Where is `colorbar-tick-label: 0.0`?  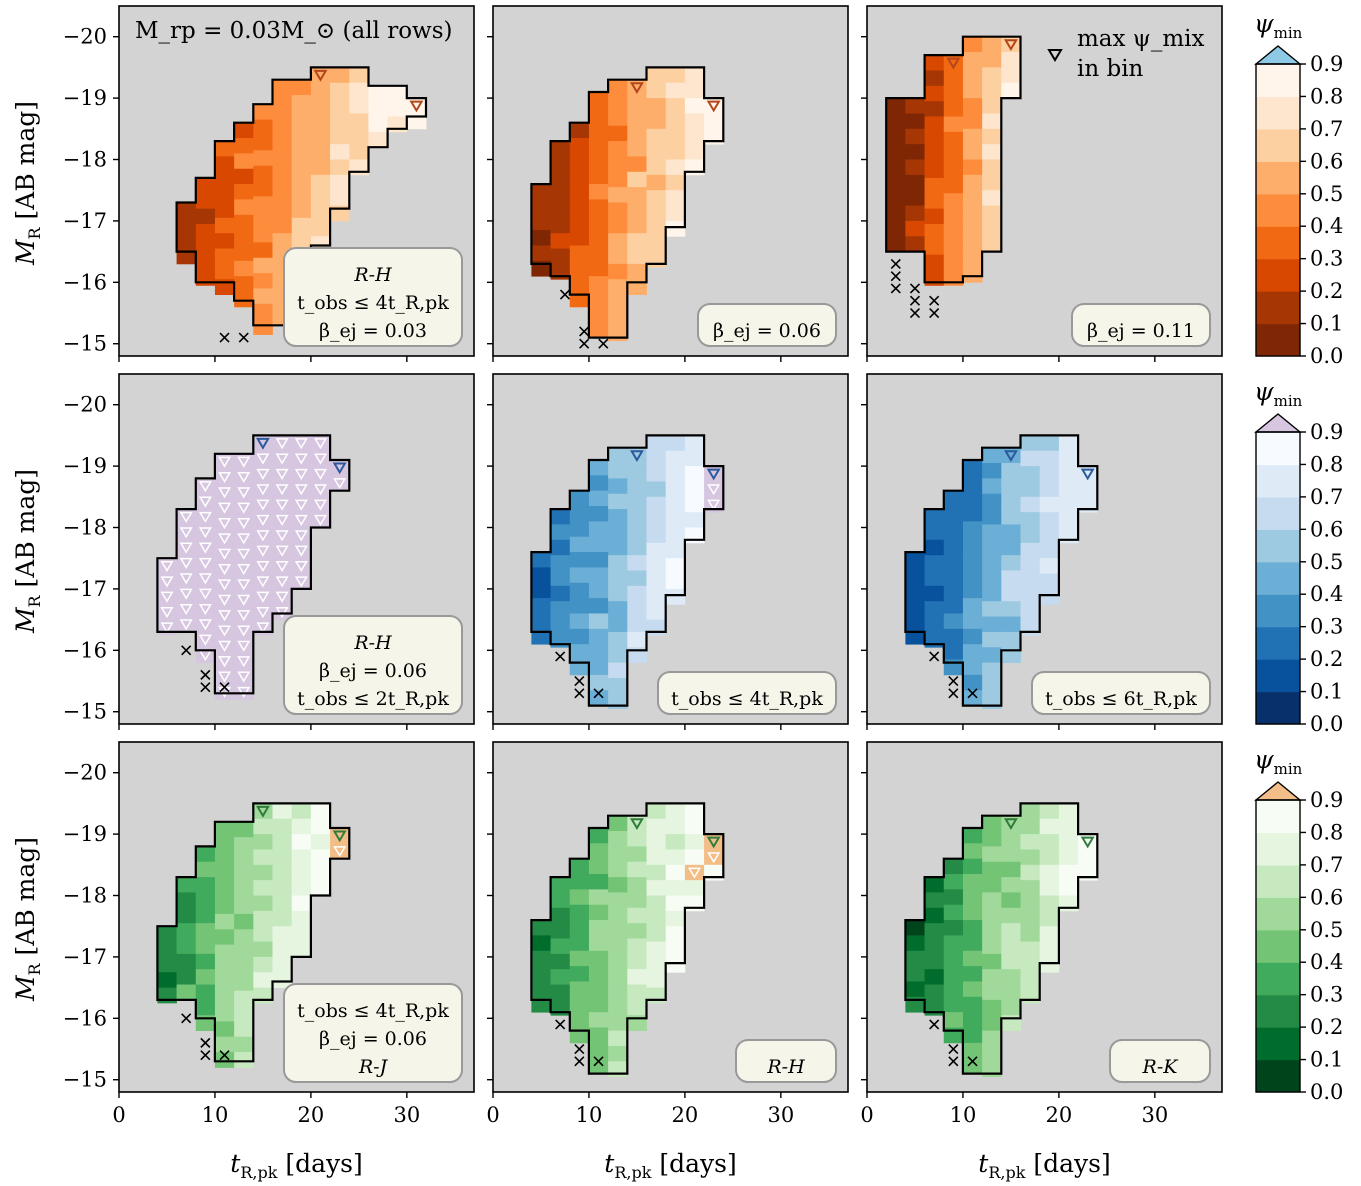
colorbar-tick-label: 0.0 is located at coordinates (1326, 724).